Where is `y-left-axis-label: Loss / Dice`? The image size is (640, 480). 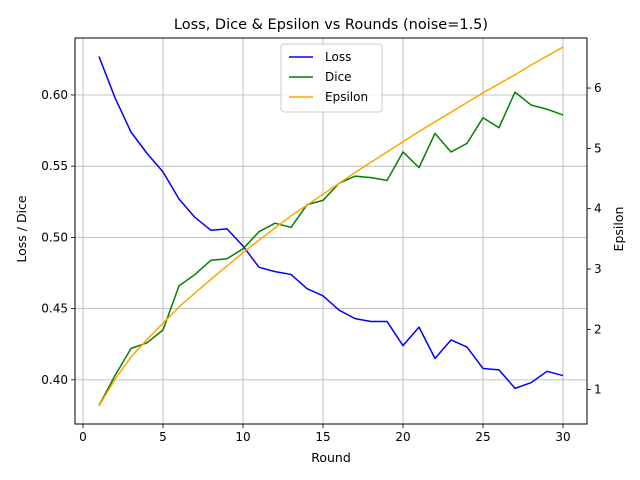 y-left-axis-label: Loss / Dice is located at coordinates (21, 229).